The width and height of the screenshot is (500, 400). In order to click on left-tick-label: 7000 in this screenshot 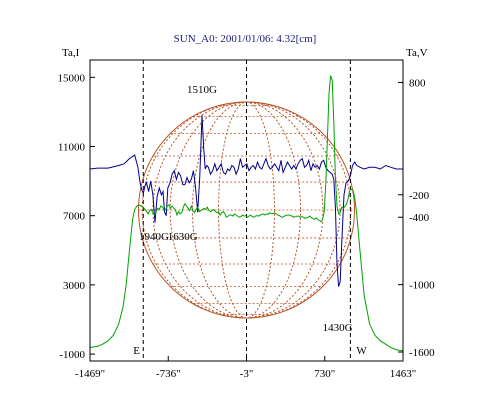, I will do `click(74, 217)`.